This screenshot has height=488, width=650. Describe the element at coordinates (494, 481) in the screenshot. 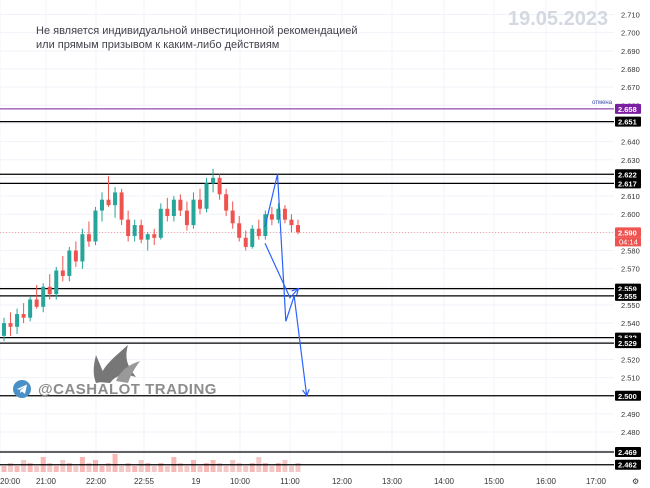

I see `time-tick-label: 15:00` at that location.